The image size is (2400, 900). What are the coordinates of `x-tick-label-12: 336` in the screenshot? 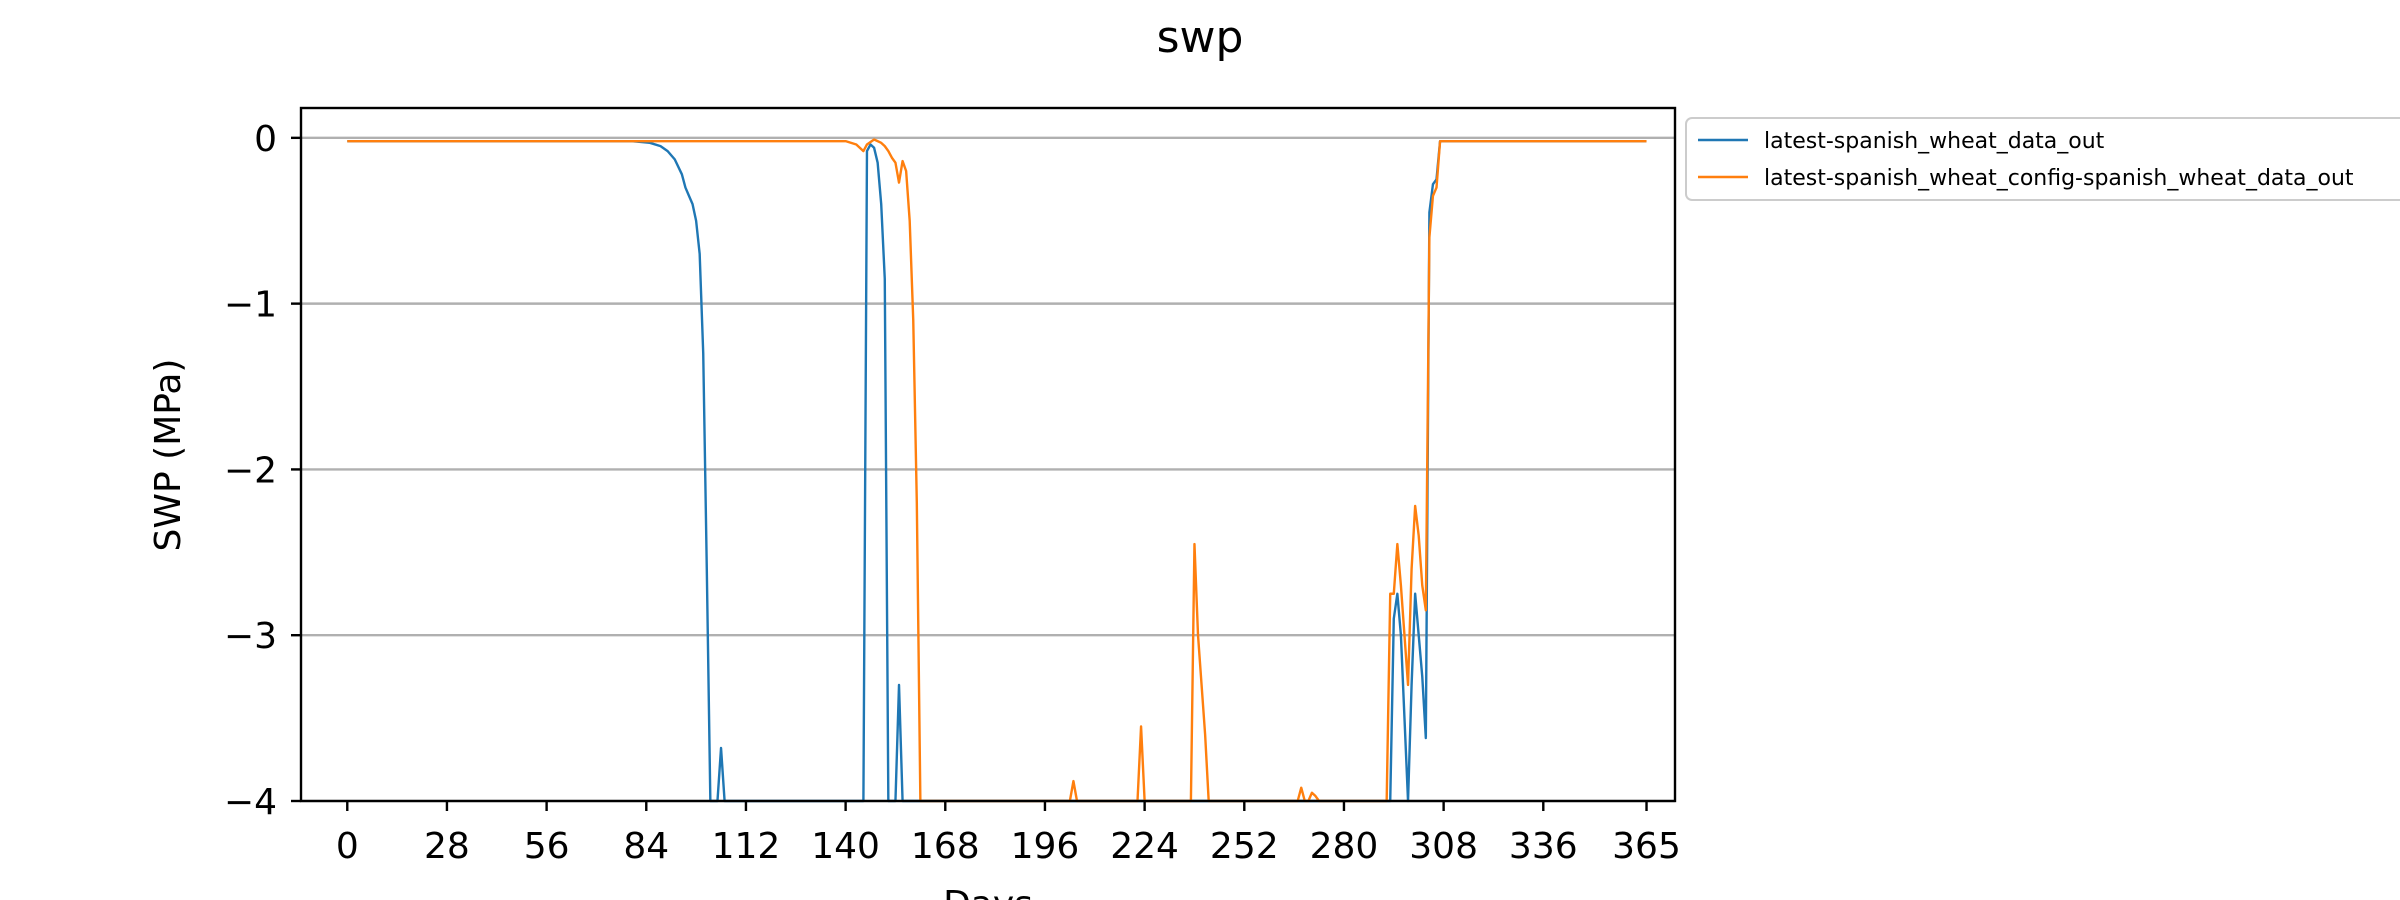 It's located at (1543, 846).